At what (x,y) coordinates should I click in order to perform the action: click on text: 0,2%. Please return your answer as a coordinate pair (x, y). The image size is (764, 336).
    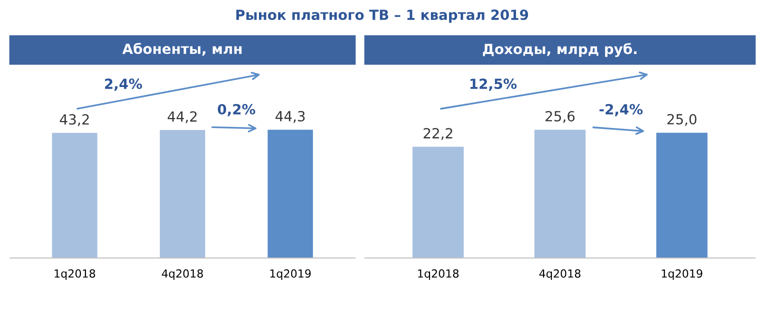
    Looking at the image, I should click on (237, 110).